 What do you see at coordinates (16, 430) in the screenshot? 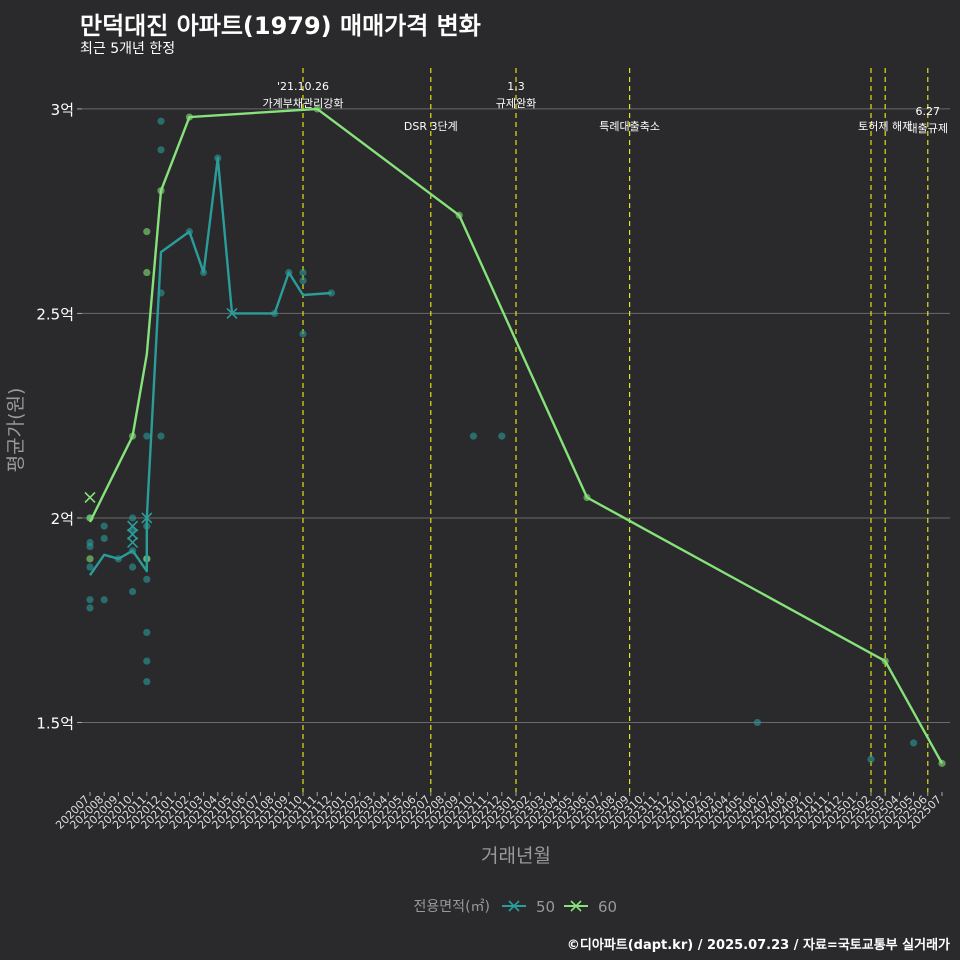
I see `y-axis-title: 평균가(원)` at bounding box center [16, 430].